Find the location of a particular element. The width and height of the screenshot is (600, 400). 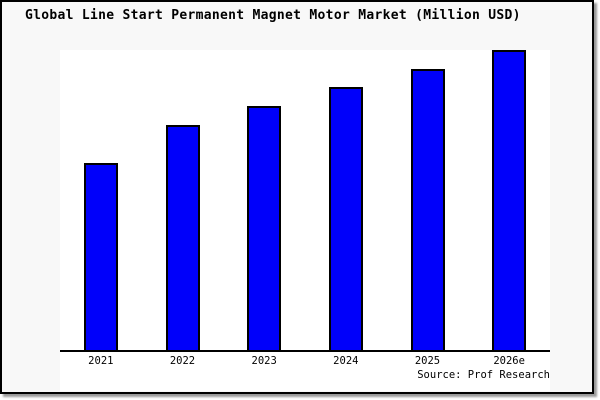

bar-2022 is located at coordinates (182, 237).